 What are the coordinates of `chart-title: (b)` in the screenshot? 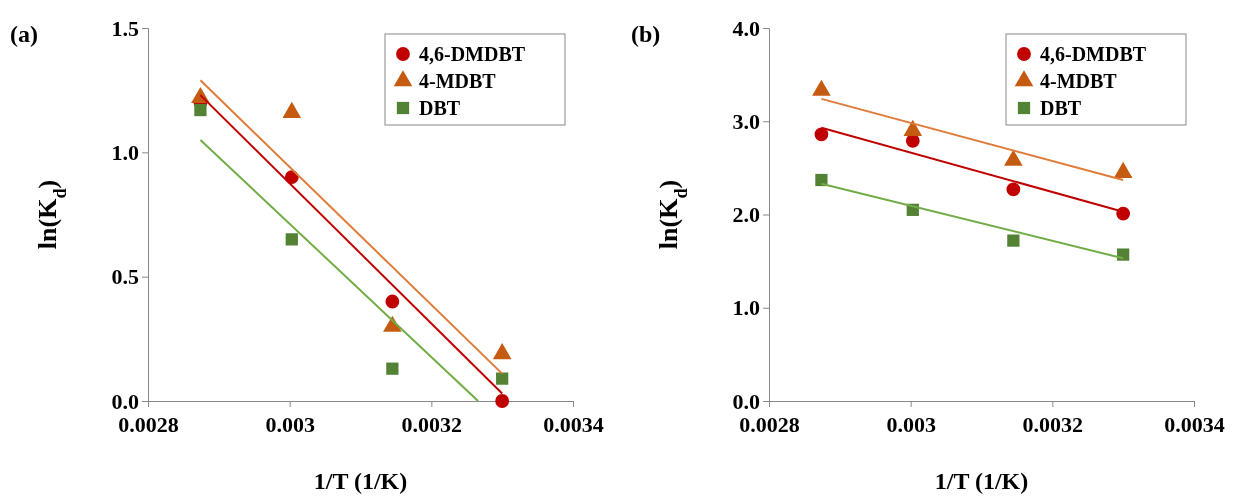 It's located at (646, 34).